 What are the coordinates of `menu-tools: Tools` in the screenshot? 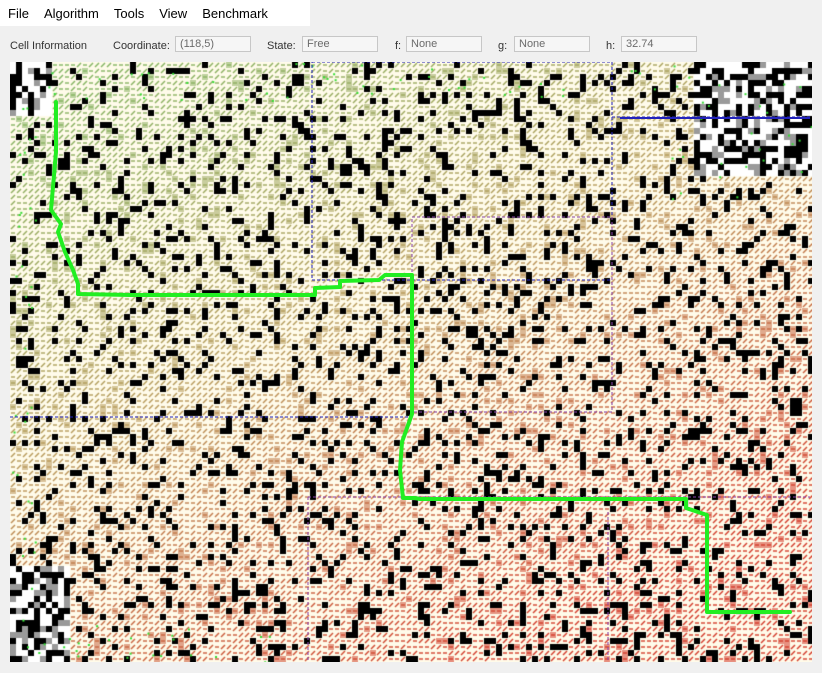 It's located at (129, 13).